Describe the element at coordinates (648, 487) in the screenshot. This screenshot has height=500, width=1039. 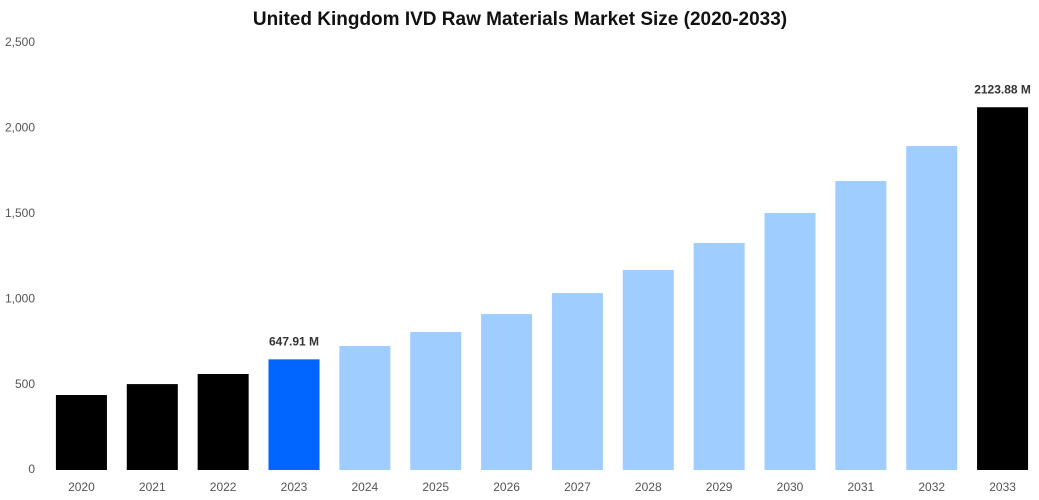
I see `x-tick-label: 2028` at that location.